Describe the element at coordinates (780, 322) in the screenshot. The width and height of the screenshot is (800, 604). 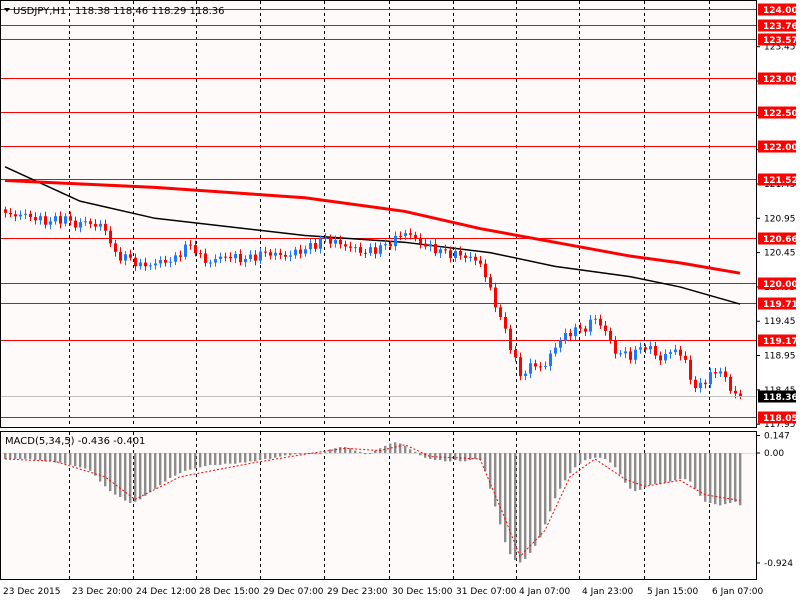
I see `price-tick-label: 119.45` at that location.